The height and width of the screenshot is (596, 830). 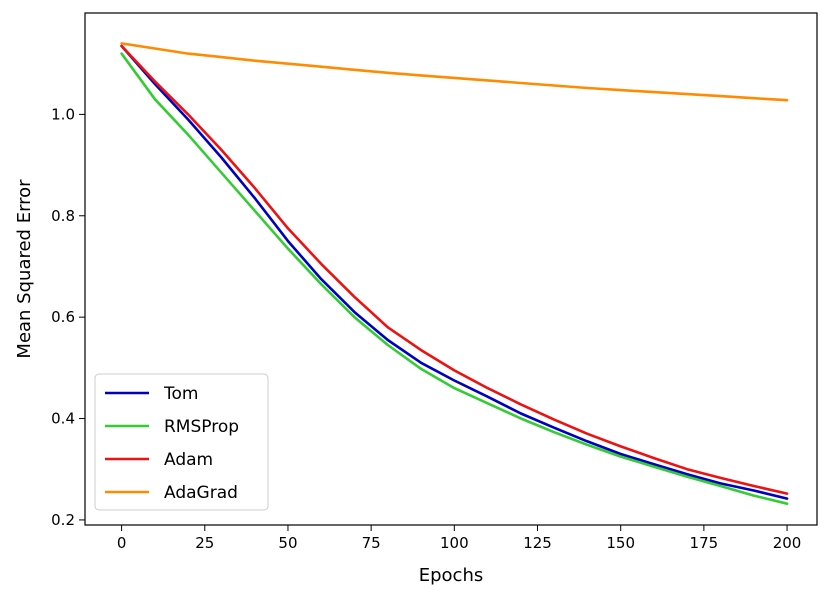 I want to click on x-tick-label: 125, so click(x=537, y=543).